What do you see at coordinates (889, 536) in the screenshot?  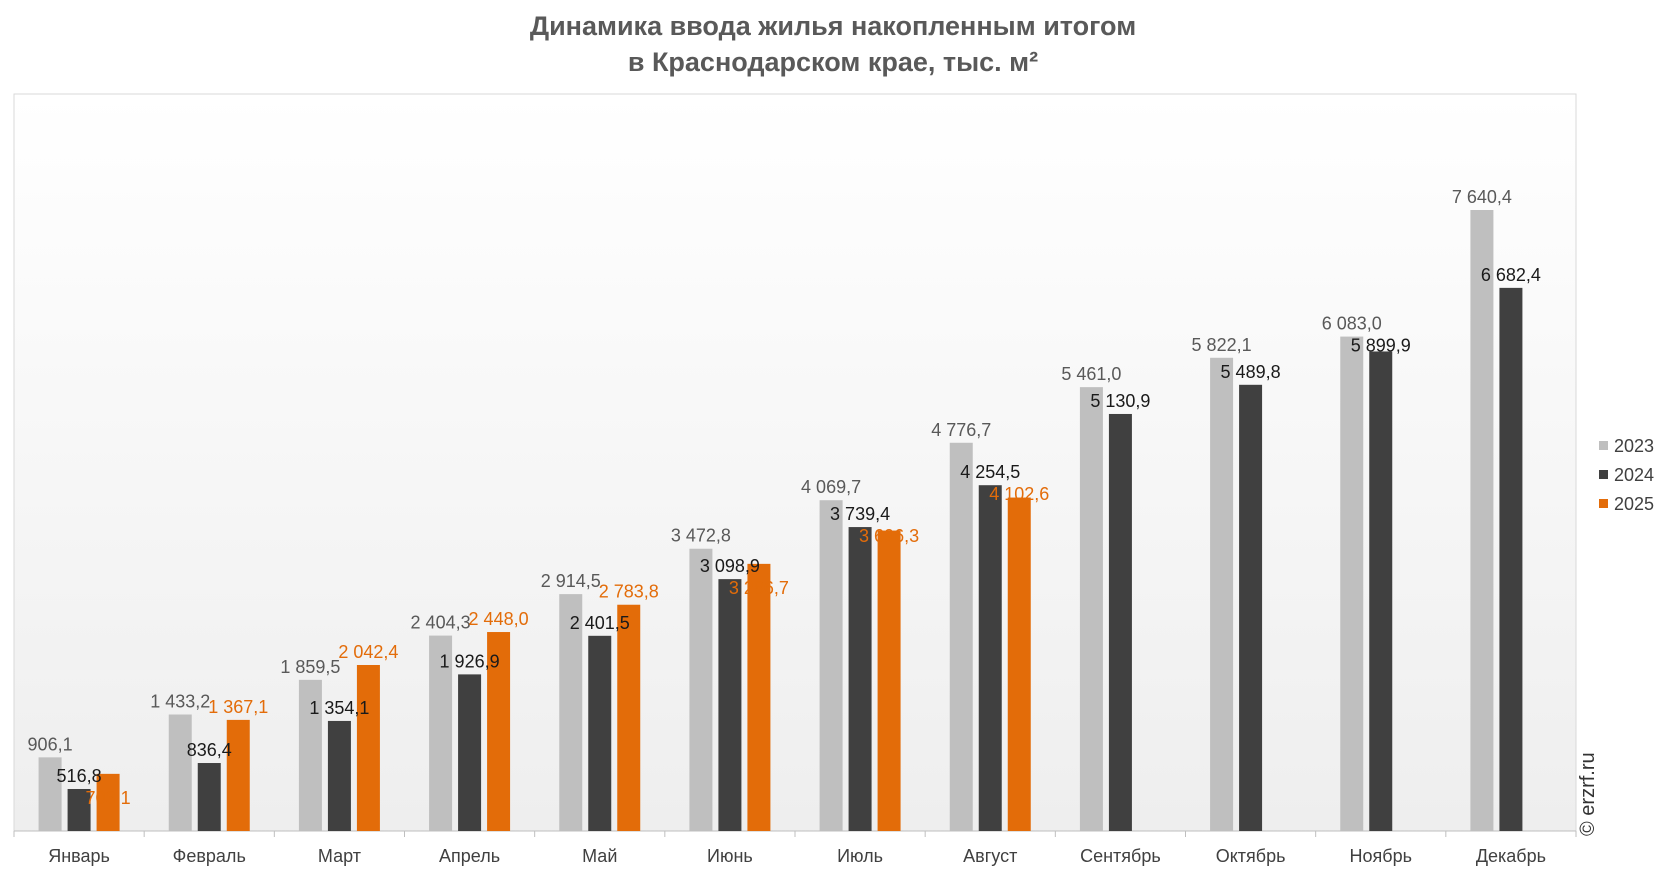 I see `data-label-2025-7: 3 696,3` at bounding box center [889, 536].